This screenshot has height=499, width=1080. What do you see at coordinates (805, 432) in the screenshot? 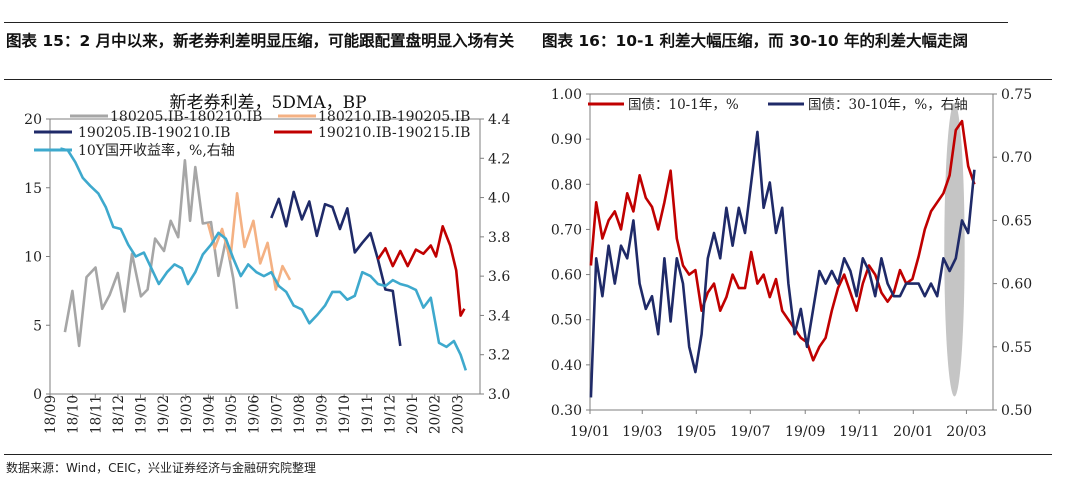
I see `right-x-tick-label: 19/09` at bounding box center [805, 432].